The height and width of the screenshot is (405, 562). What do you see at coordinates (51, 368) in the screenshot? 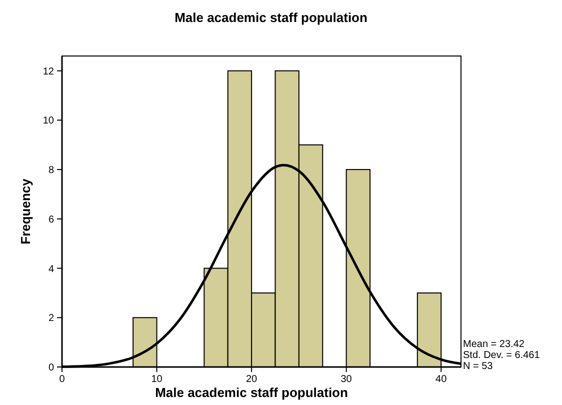
I see `y-tick-label: 0` at bounding box center [51, 368].